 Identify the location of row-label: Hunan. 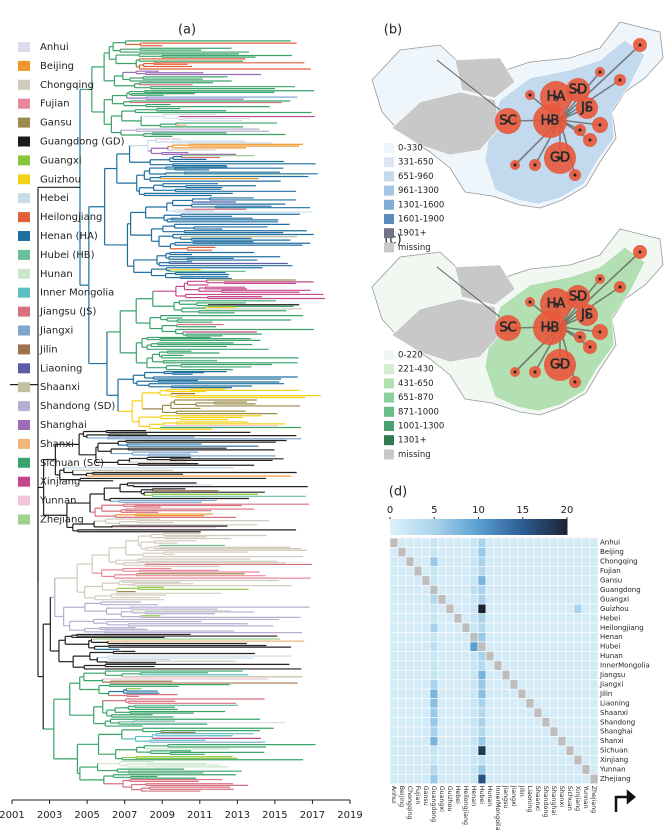
(611, 656).